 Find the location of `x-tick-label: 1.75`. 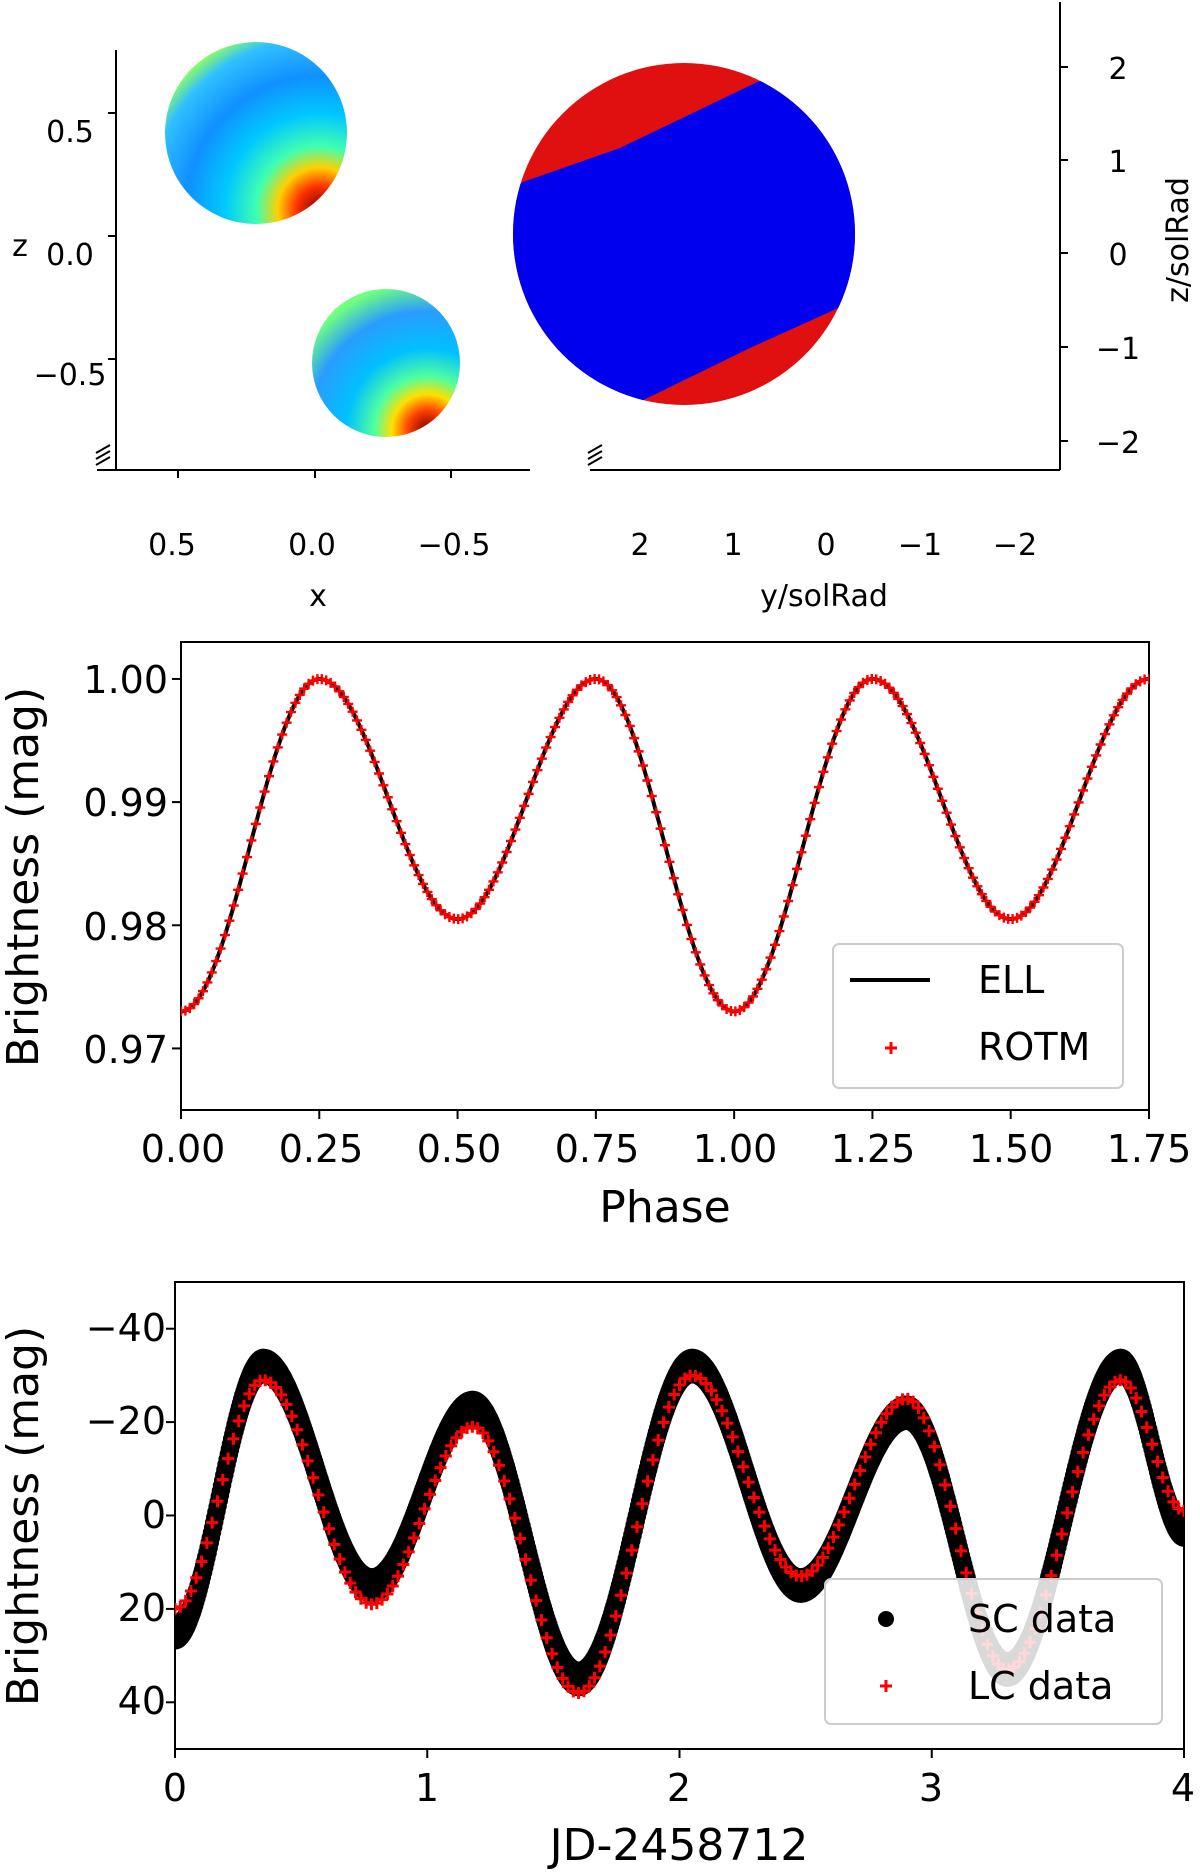

x-tick-label: 1.75 is located at coordinates (1149, 1149).